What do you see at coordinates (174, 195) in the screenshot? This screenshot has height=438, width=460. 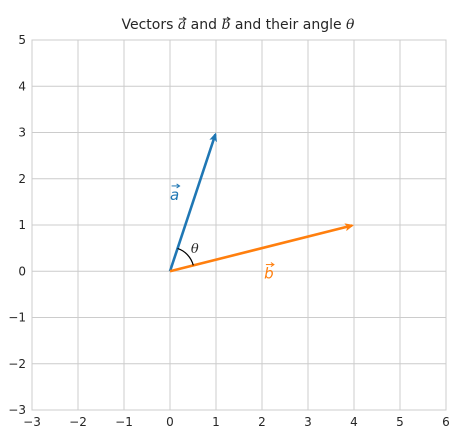 I see `vector-a-label: a` at bounding box center [174, 195].